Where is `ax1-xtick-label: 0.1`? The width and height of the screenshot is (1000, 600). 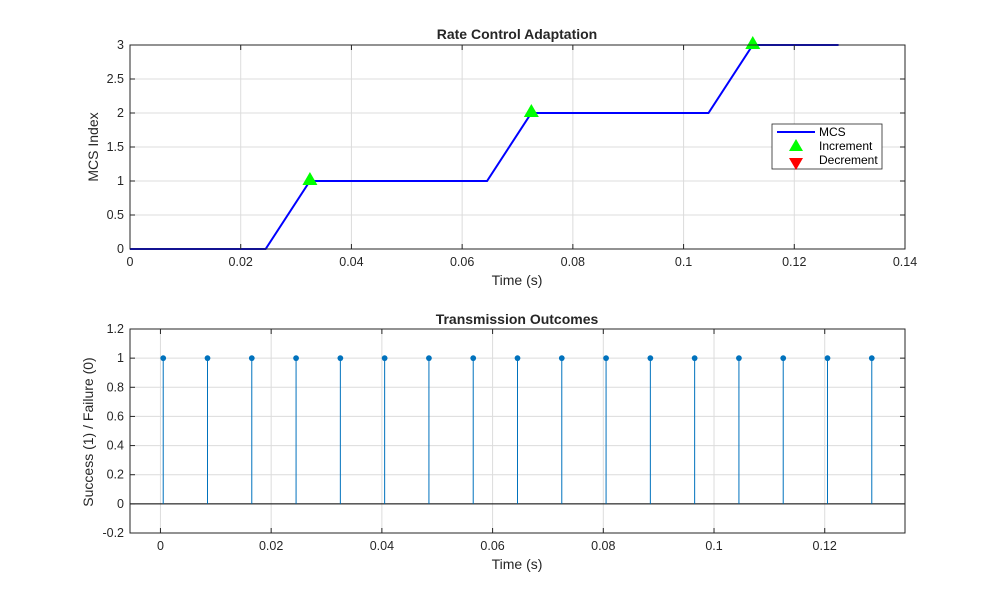 ax1-xtick-label: 0.1 is located at coordinates (683, 262).